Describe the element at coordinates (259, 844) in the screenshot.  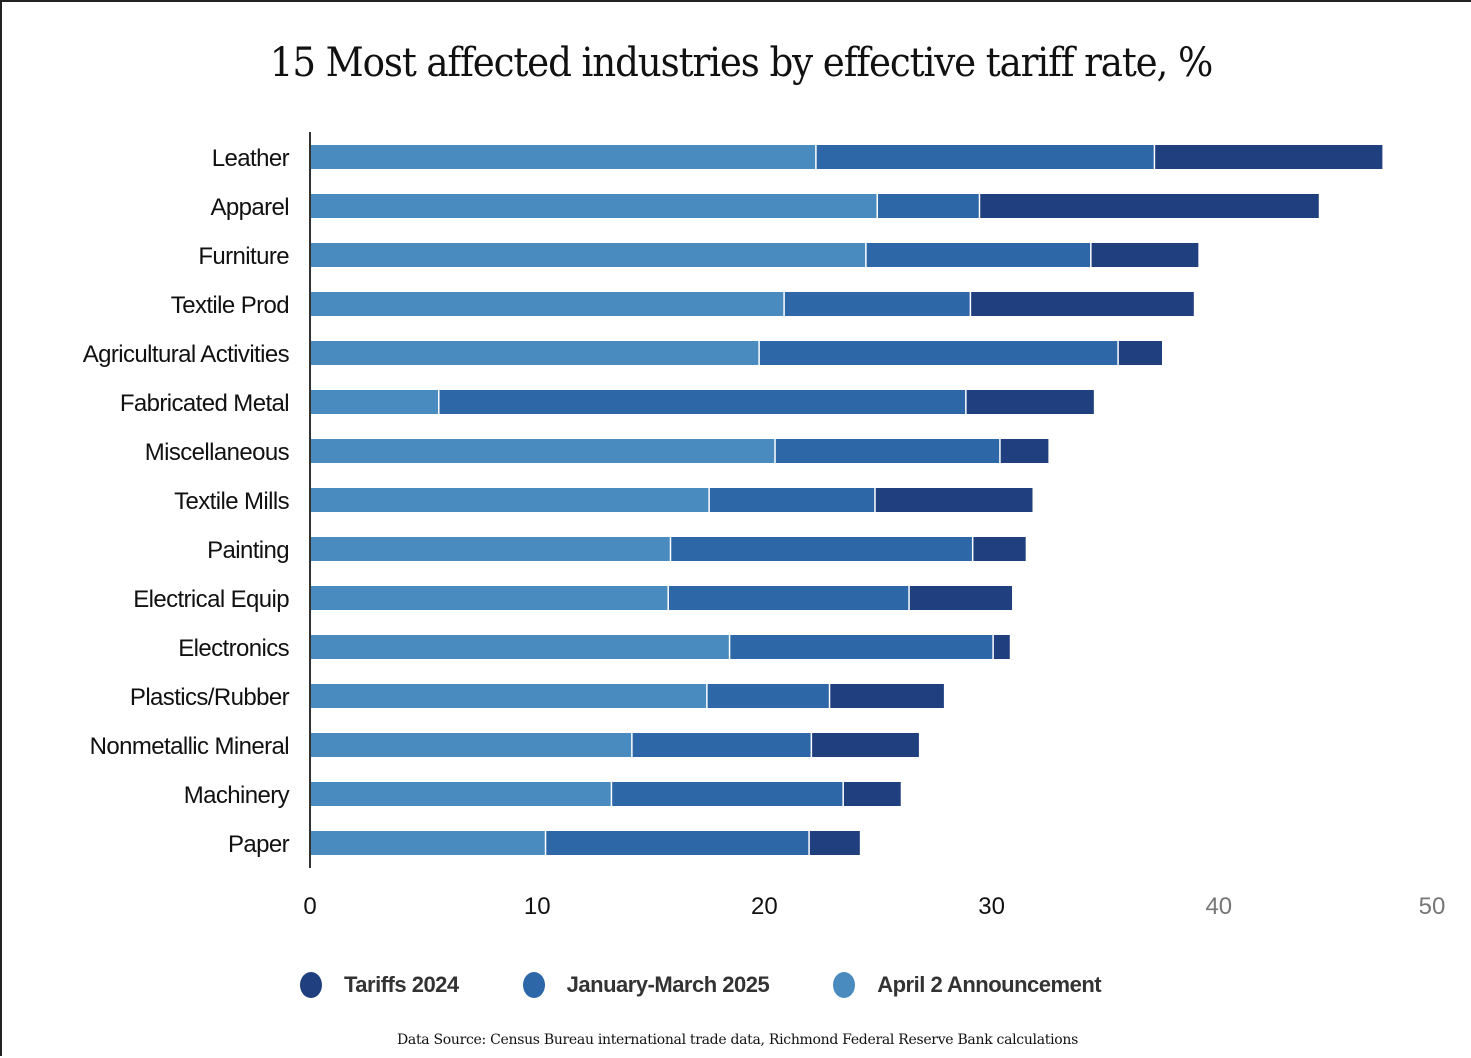
I see `category-label: Paper` at that location.